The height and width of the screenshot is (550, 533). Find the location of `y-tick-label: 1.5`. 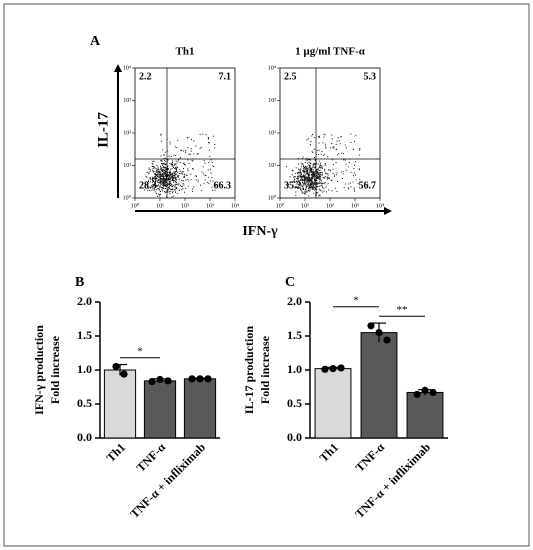

y-tick-label: 1.5 is located at coordinates (84, 335).